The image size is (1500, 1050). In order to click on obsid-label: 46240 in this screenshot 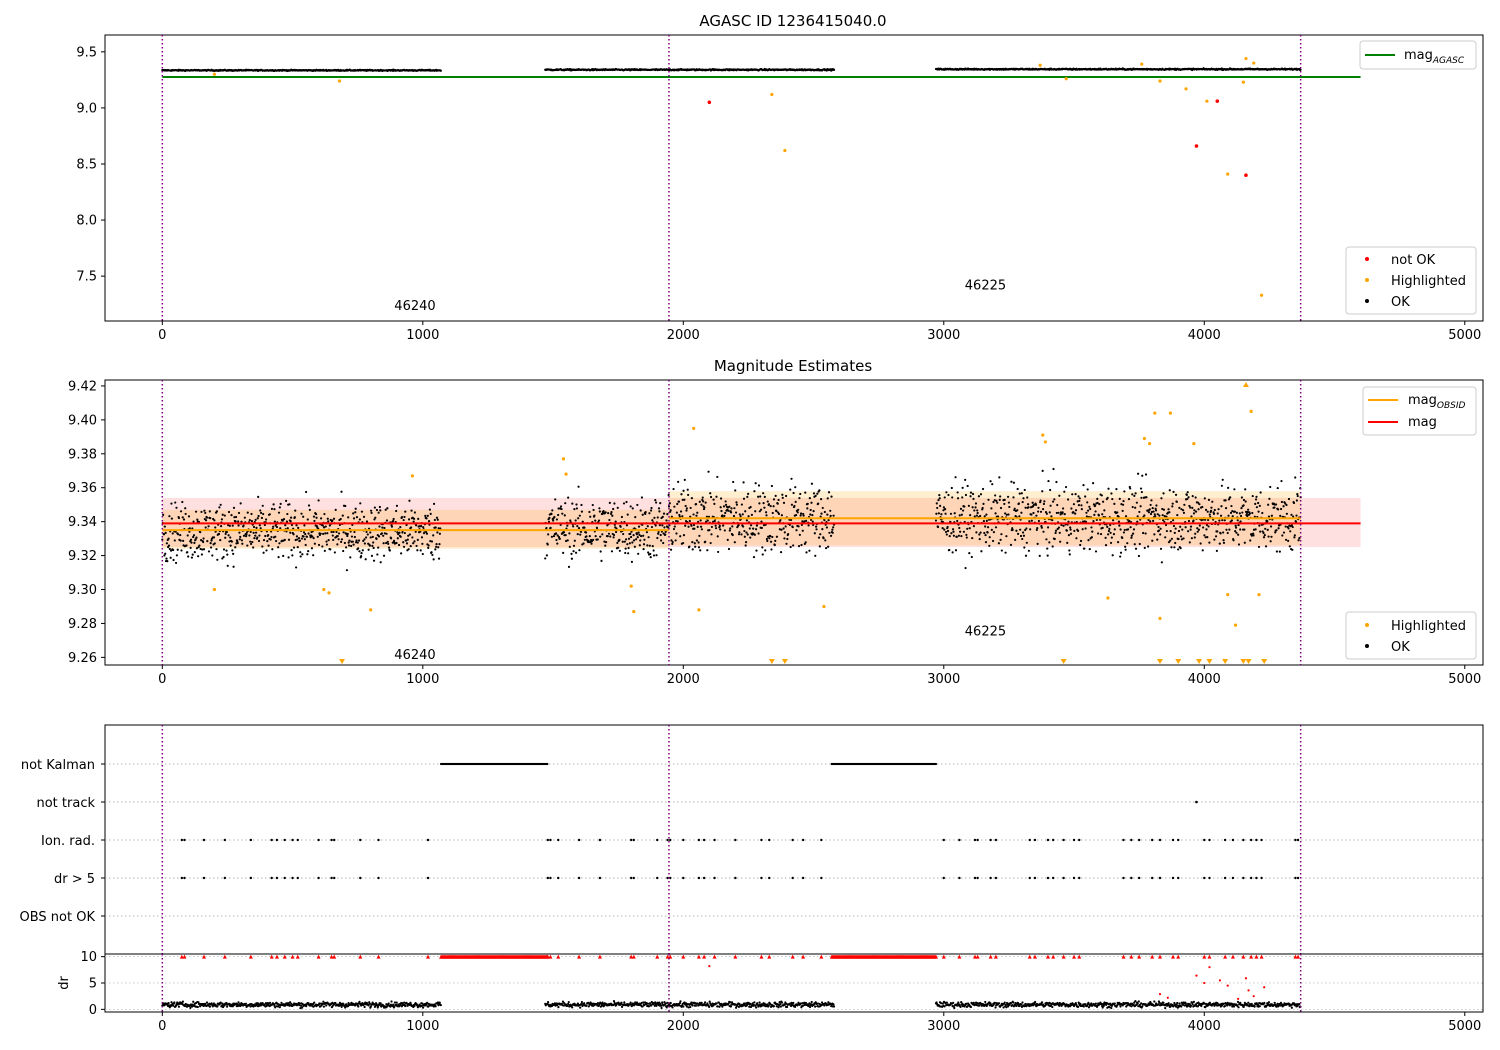, I will do `click(414, 655)`.